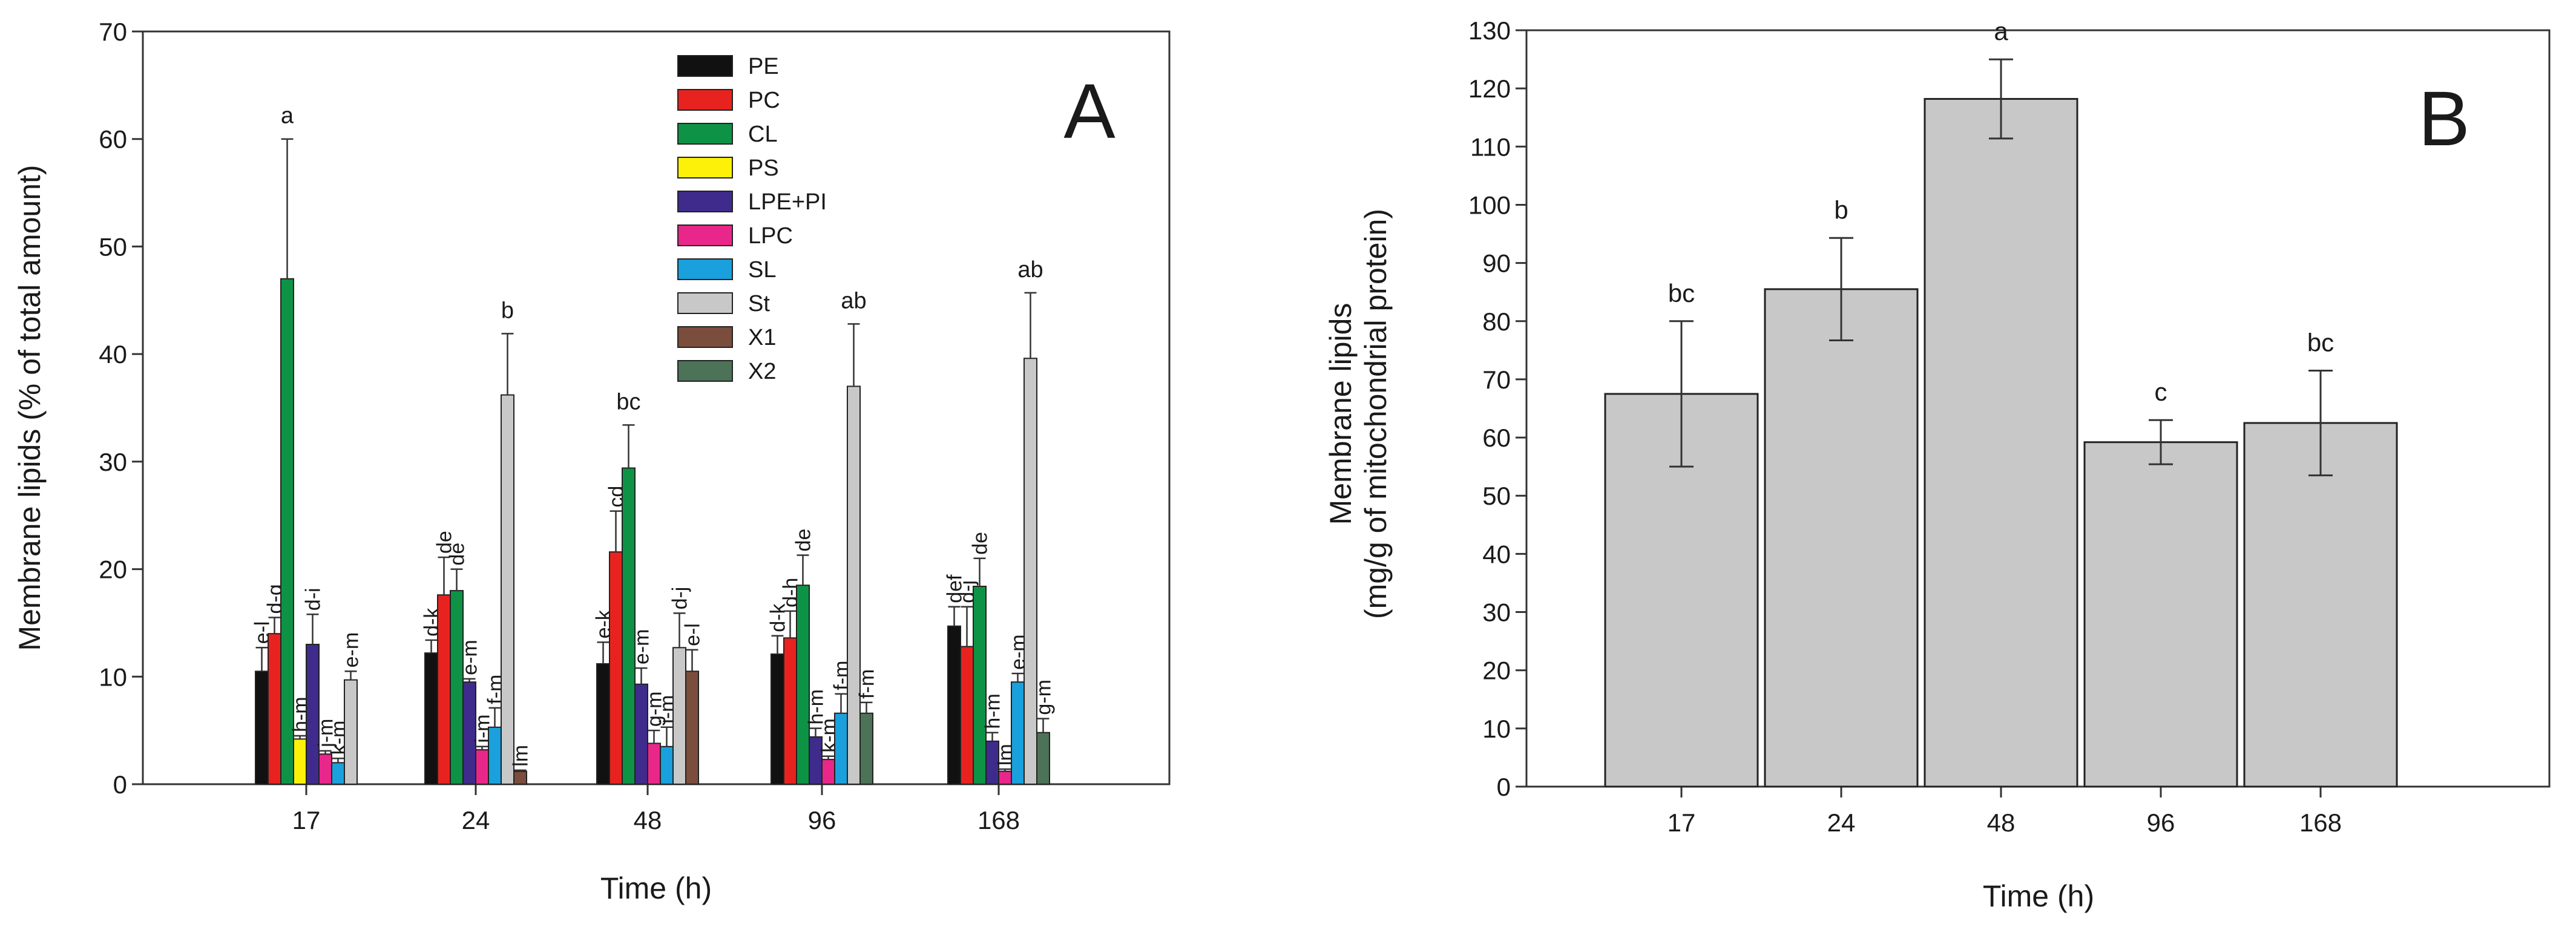  Describe the element at coordinates (2001, 31) in the screenshot. I see `significance-label-b: a` at that location.